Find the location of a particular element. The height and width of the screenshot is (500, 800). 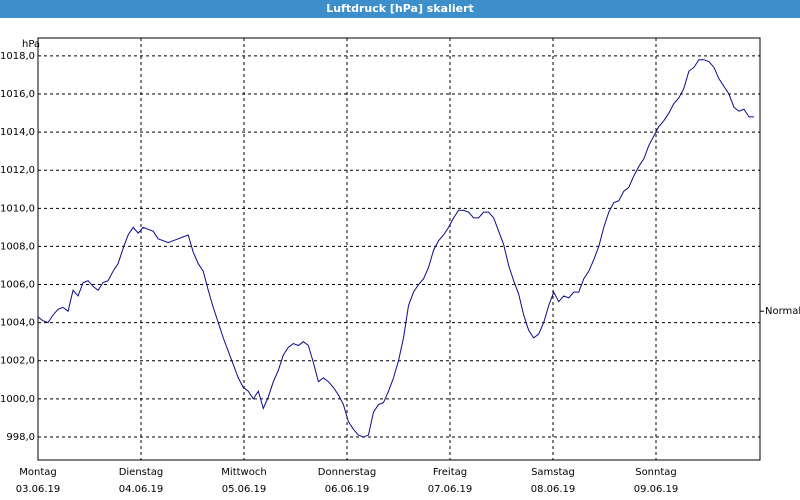

x-tick-label: Samstag is located at coordinates (553, 472).